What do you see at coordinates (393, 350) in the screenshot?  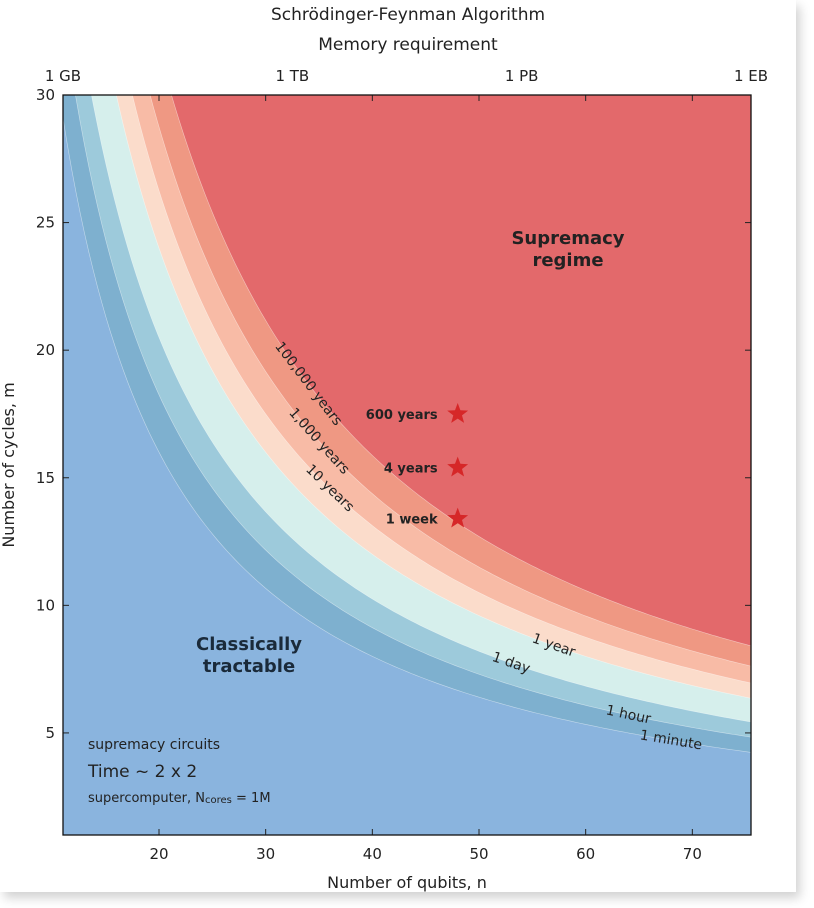 I see `y-tick-20: 20` at bounding box center [393, 350].